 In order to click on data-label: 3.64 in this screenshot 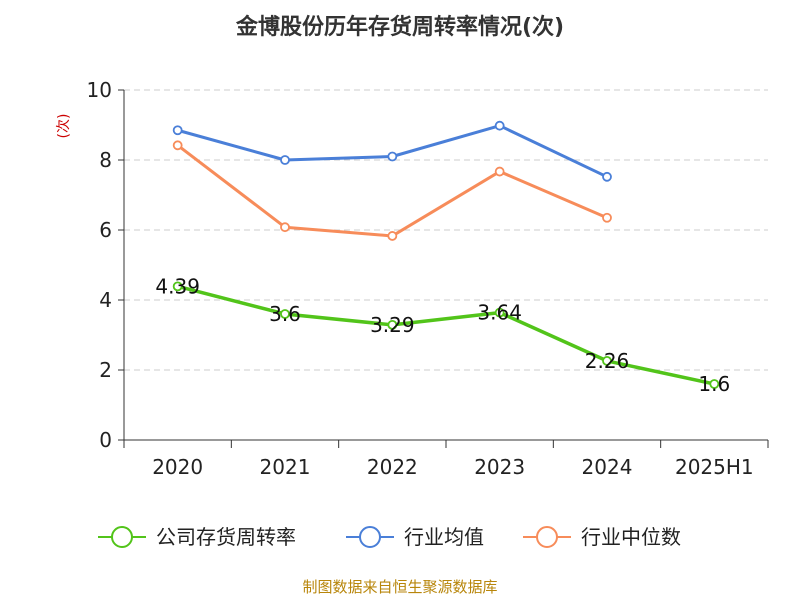, I will do `click(499, 313)`.